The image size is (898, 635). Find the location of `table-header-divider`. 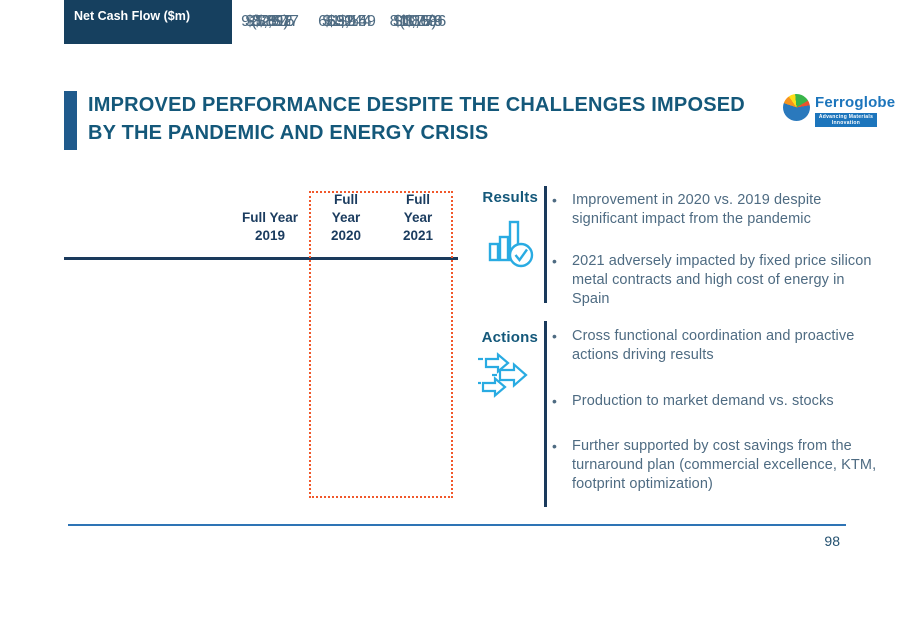

table-header-divider is located at coordinates (261, 258).